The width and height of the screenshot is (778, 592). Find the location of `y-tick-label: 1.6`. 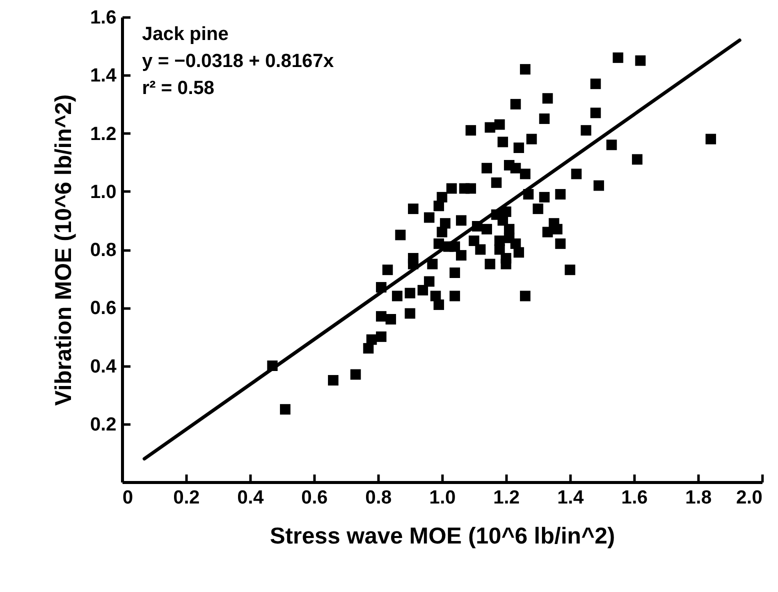

y-tick-label: 1.6 is located at coordinates (103, 18).